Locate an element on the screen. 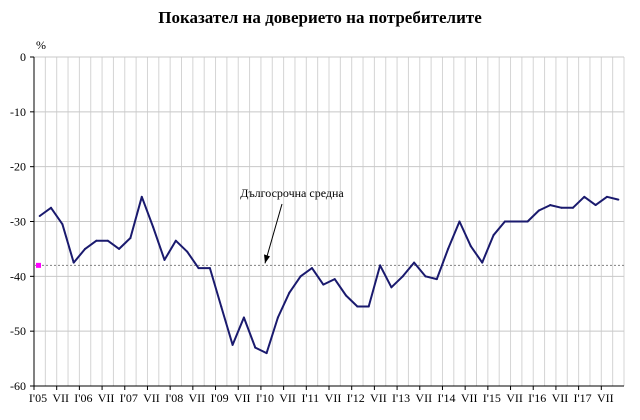  x-tick-label: І'06 is located at coordinates (83, 398).